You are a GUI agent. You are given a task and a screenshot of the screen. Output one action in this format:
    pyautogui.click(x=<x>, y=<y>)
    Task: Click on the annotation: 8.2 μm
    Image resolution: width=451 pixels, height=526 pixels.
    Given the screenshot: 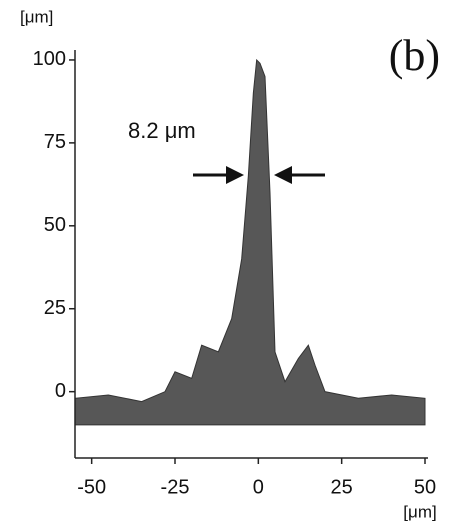 What is the action you would take?
    pyautogui.click(x=162, y=130)
    